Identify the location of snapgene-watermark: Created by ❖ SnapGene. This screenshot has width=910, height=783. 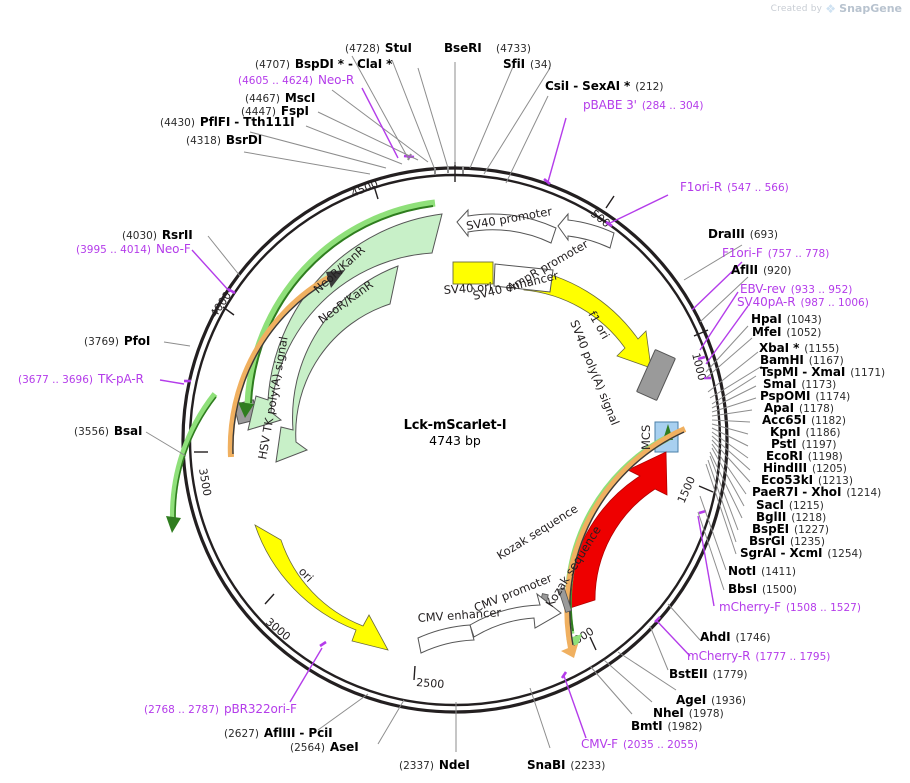
(836, 8).